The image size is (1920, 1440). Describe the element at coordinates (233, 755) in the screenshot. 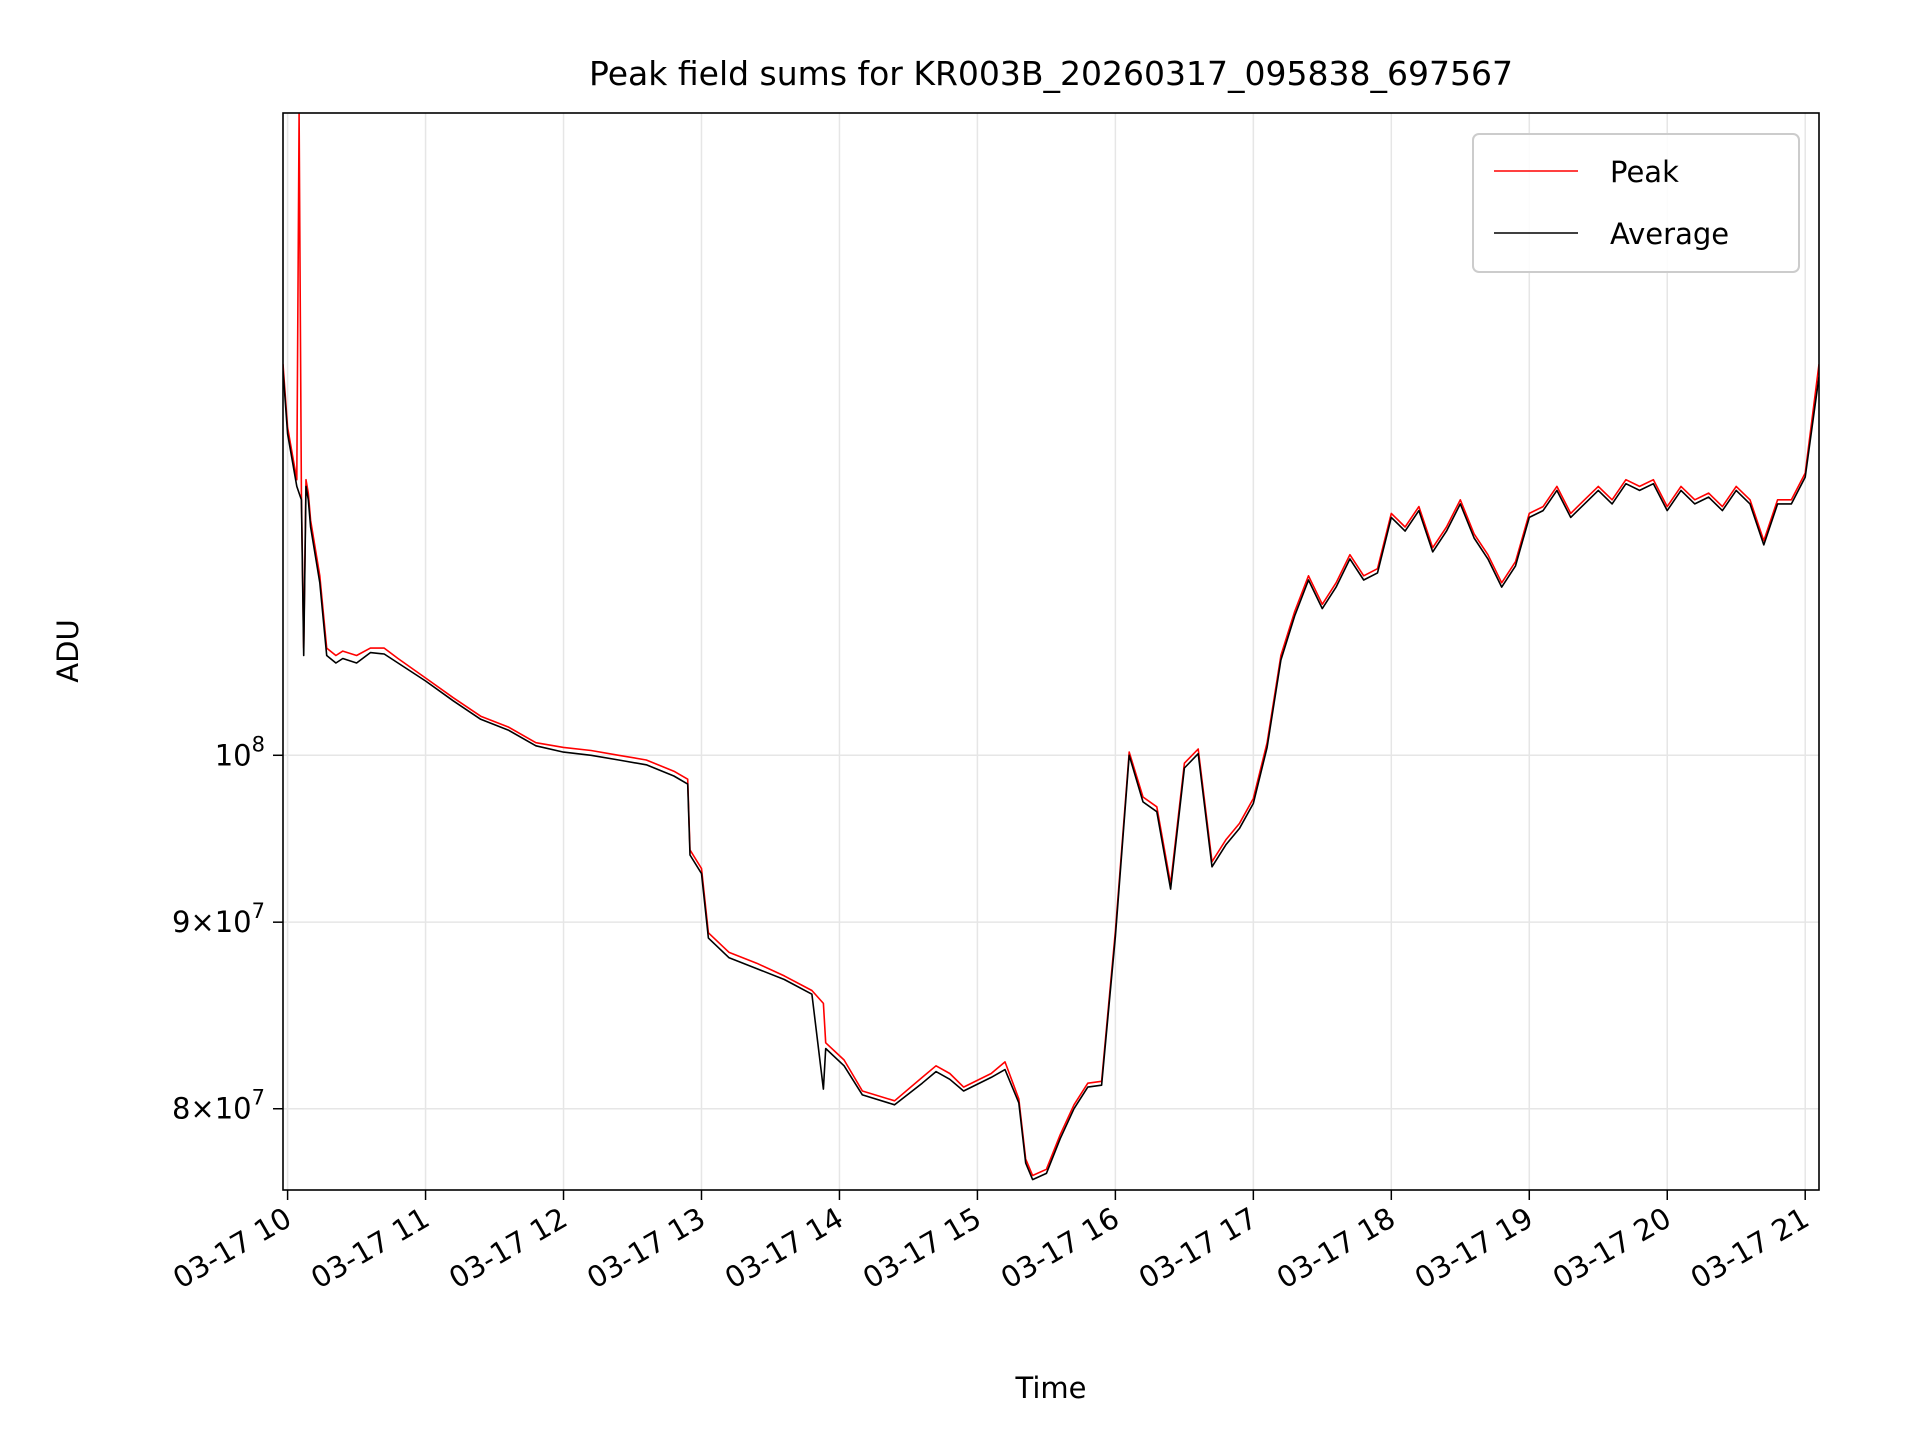

I see `y-tick-base: 10` at that location.